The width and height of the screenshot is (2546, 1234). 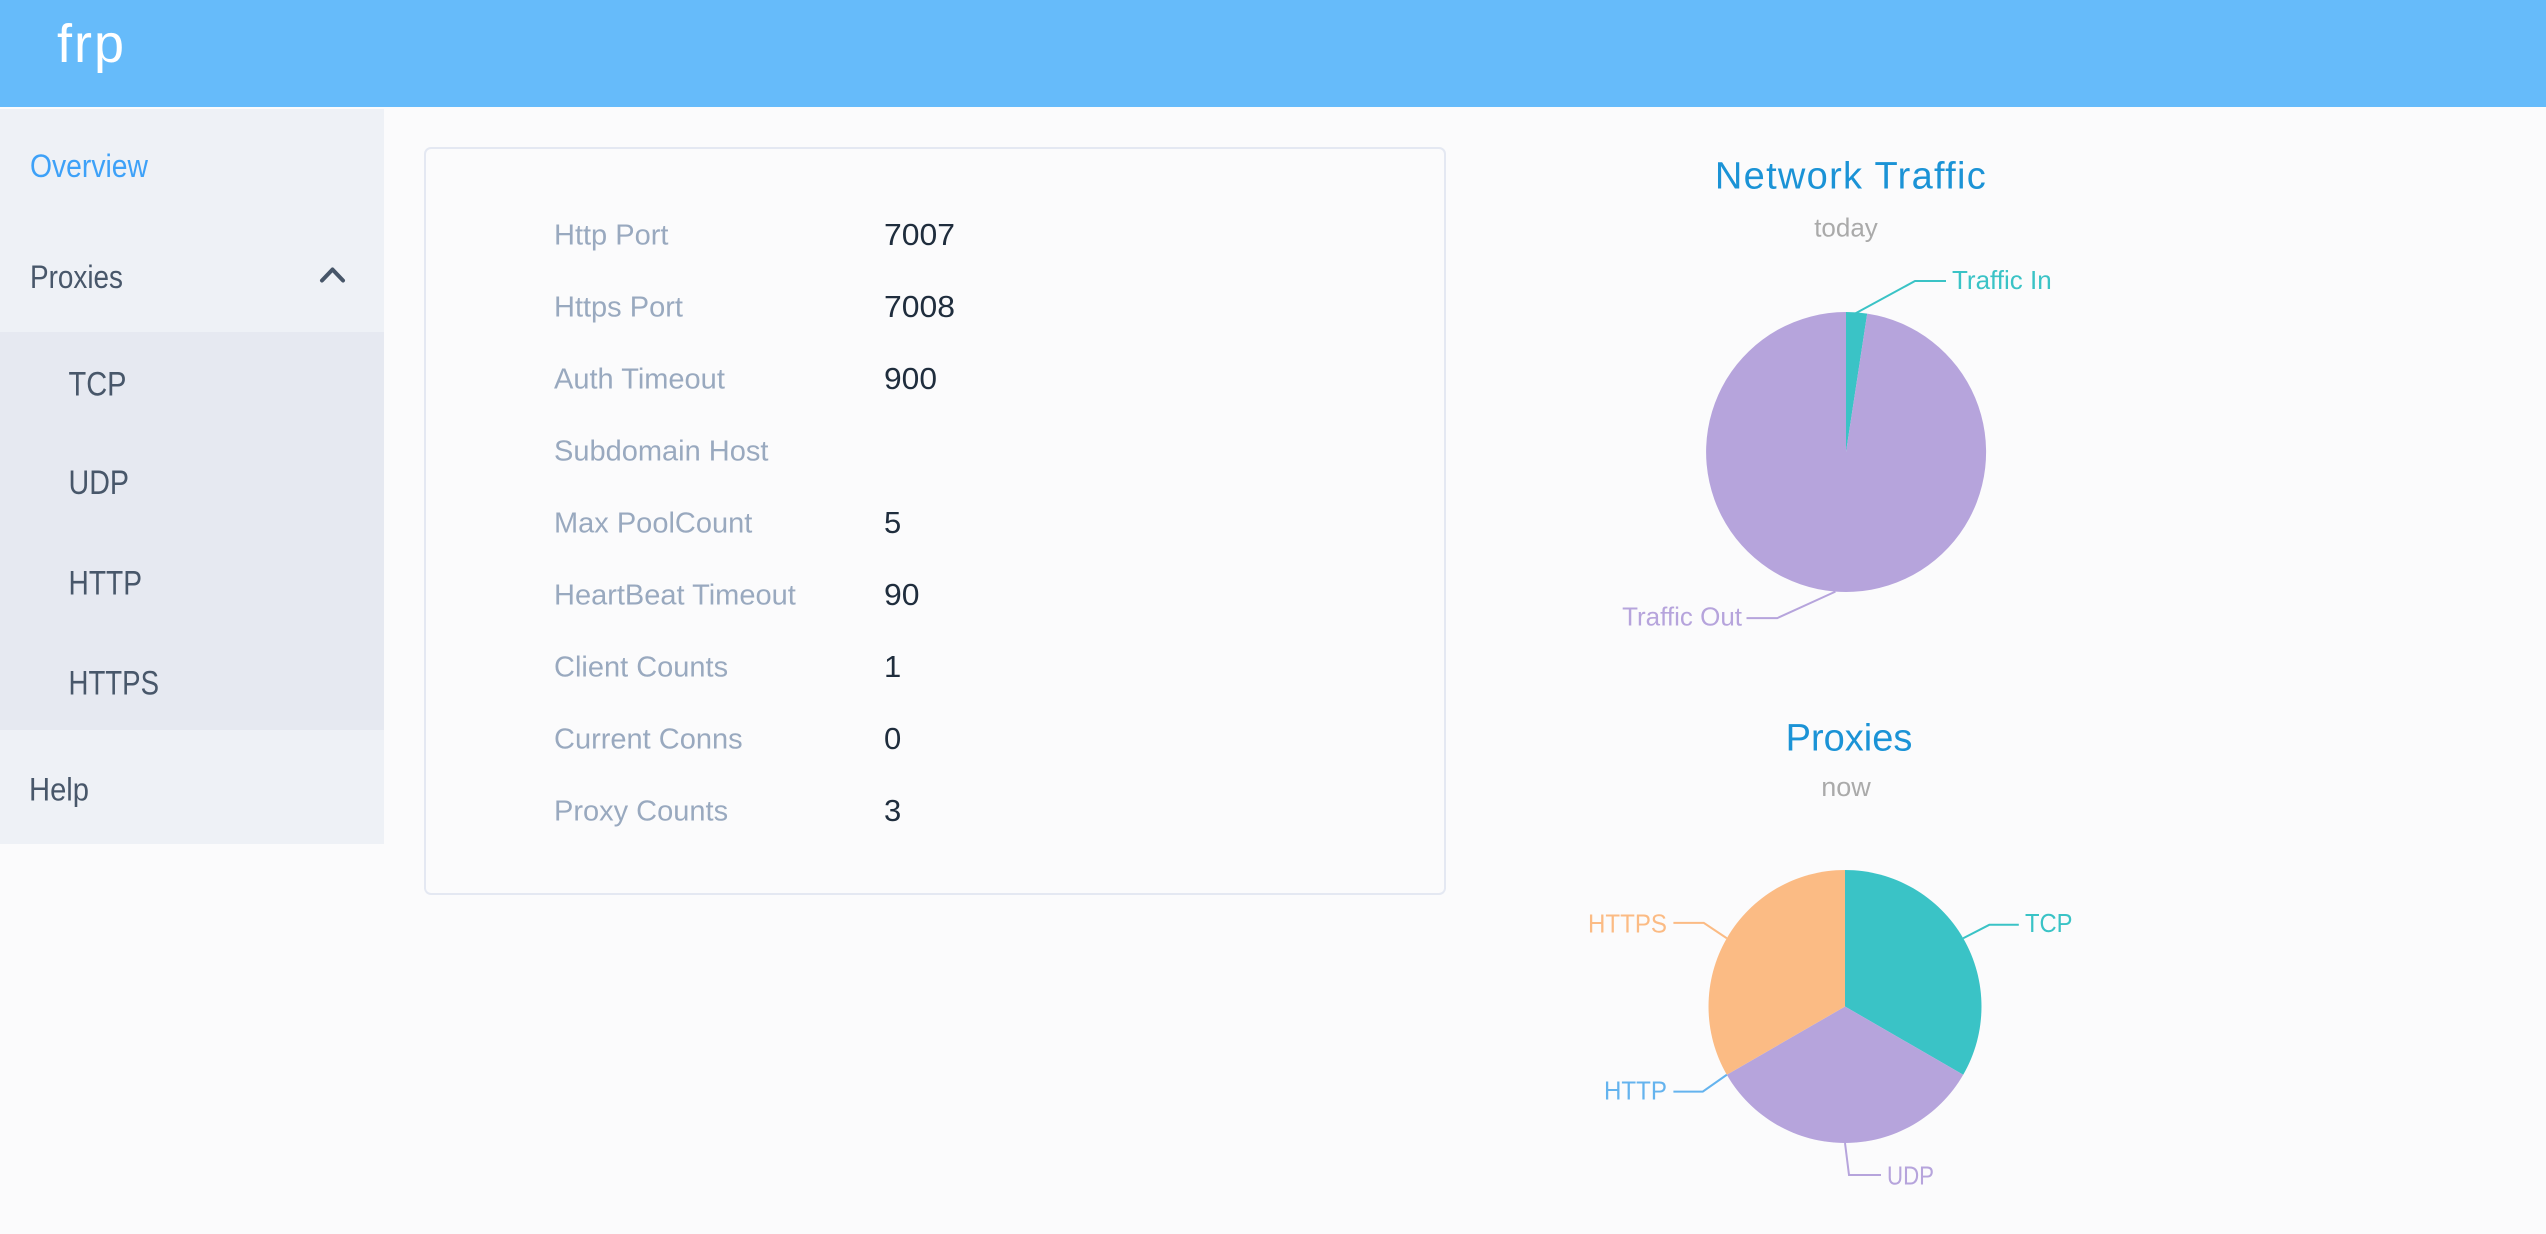 I want to click on svg-text: frp, so click(x=90, y=44).